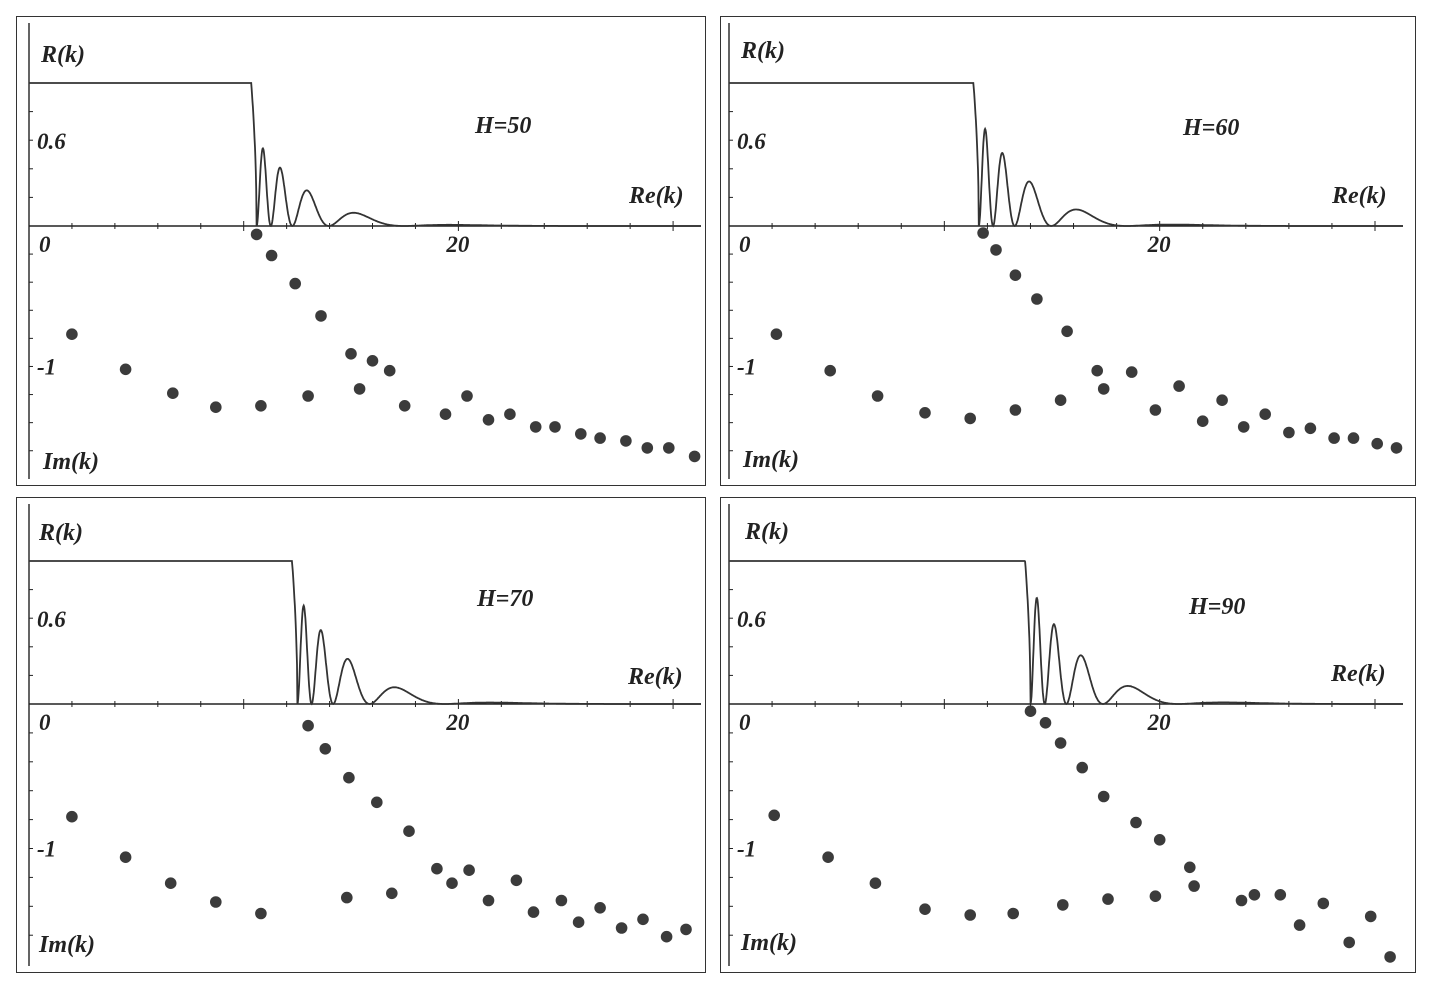 Image resolution: width=1432 pixels, height=991 pixels. I want to click on h-annotation: H=50, so click(502, 126).